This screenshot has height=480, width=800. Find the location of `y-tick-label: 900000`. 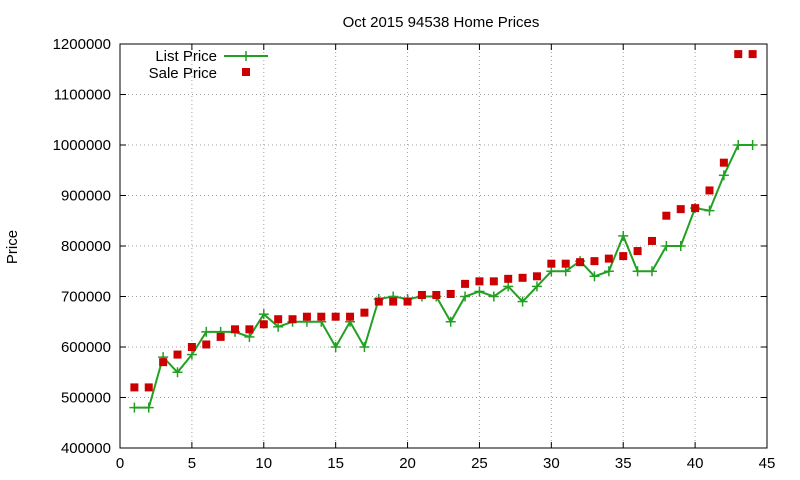

y-tick-label: 900000 is located at coordinates (86, 196).